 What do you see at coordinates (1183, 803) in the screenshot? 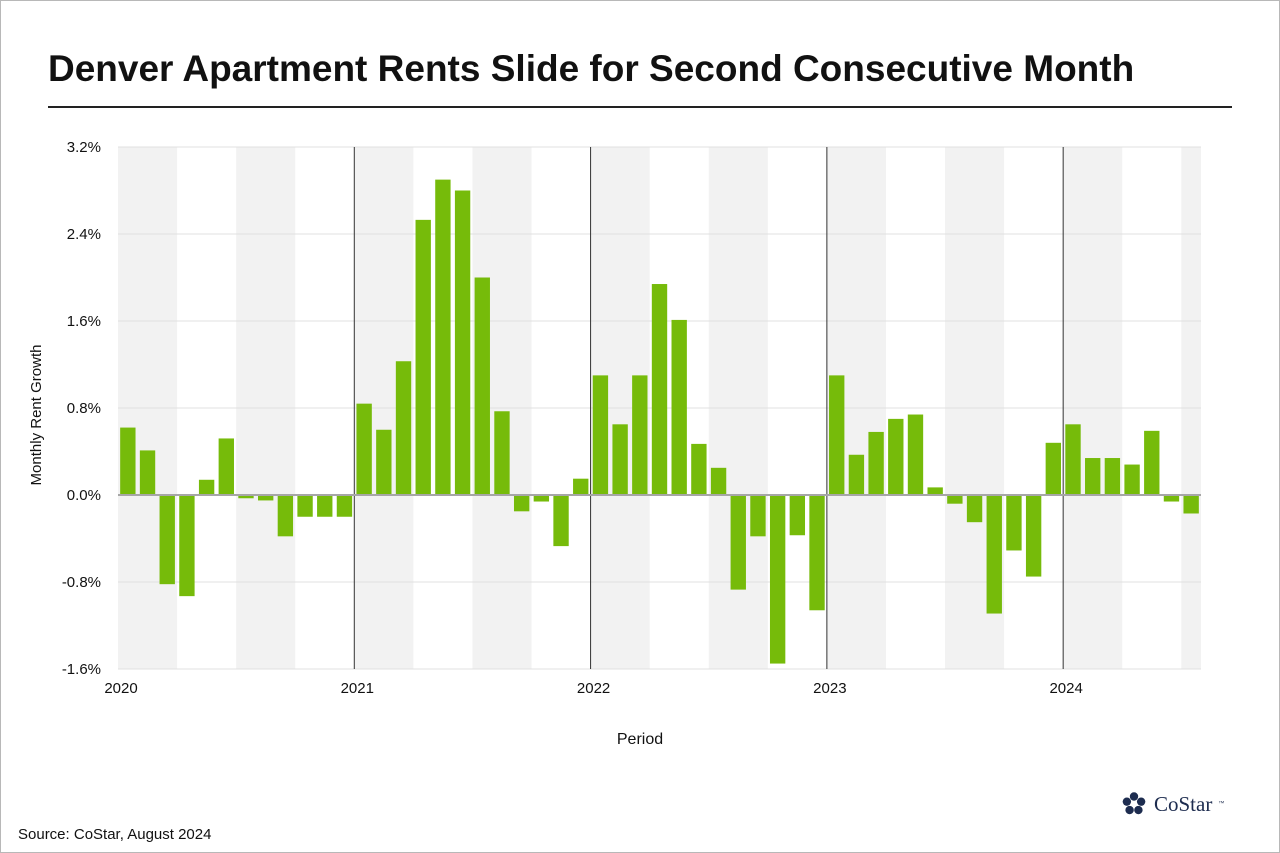
I see `logo-text: CoStar` at bounding box center [1183, 803].